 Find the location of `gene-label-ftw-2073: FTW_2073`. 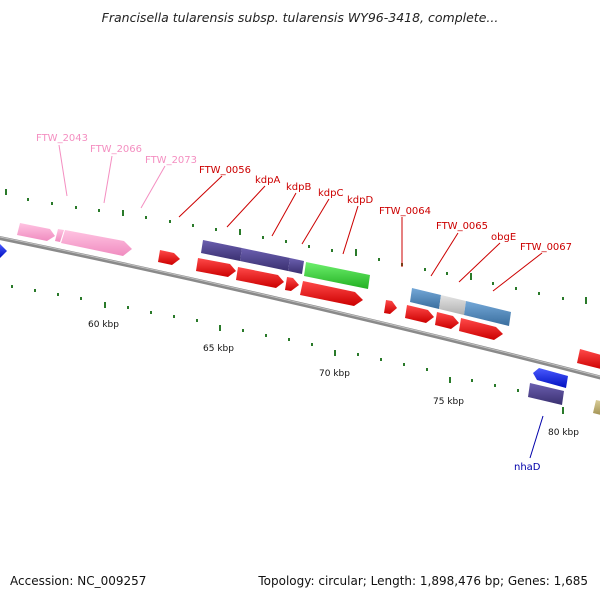

gene-label-ftw-2073: FTW_2073 is located at coordinates (171, 160).